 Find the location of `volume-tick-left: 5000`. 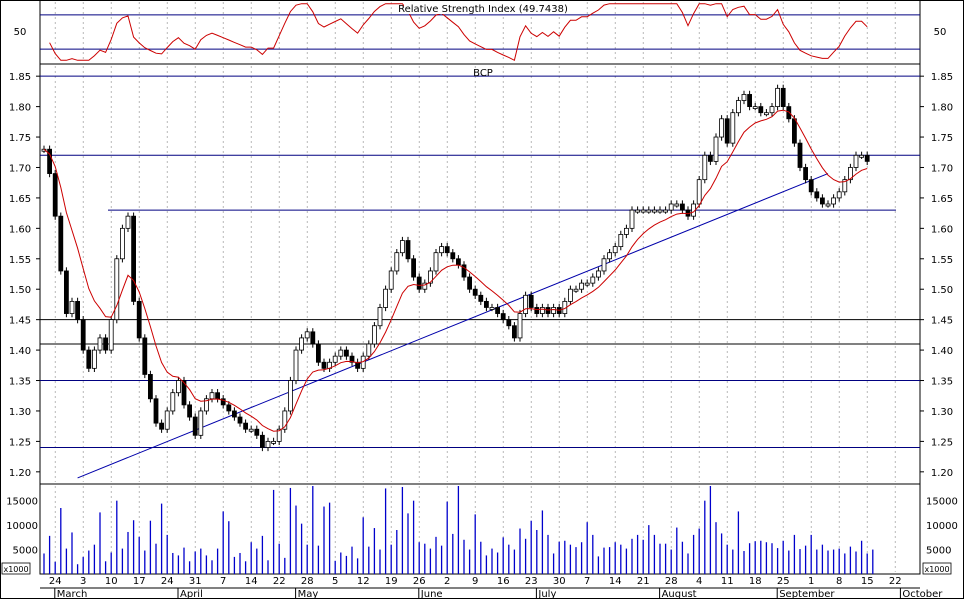

volume-tick-left: 5000 is located at coordinates (25, 551).